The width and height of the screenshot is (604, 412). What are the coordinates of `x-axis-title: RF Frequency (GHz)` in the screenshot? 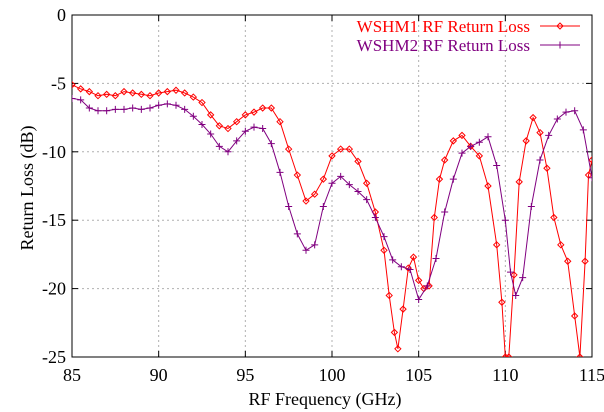 It's located at (325, 399).